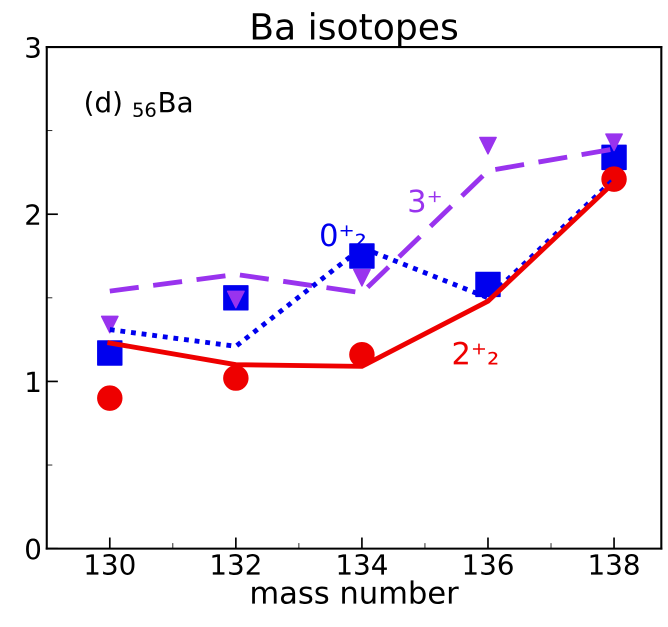 This screenshot has width=668, height=627. Describe the element at coordinates (33, 214) in the screenshot. I see `y-tick-label: 2` at that location.